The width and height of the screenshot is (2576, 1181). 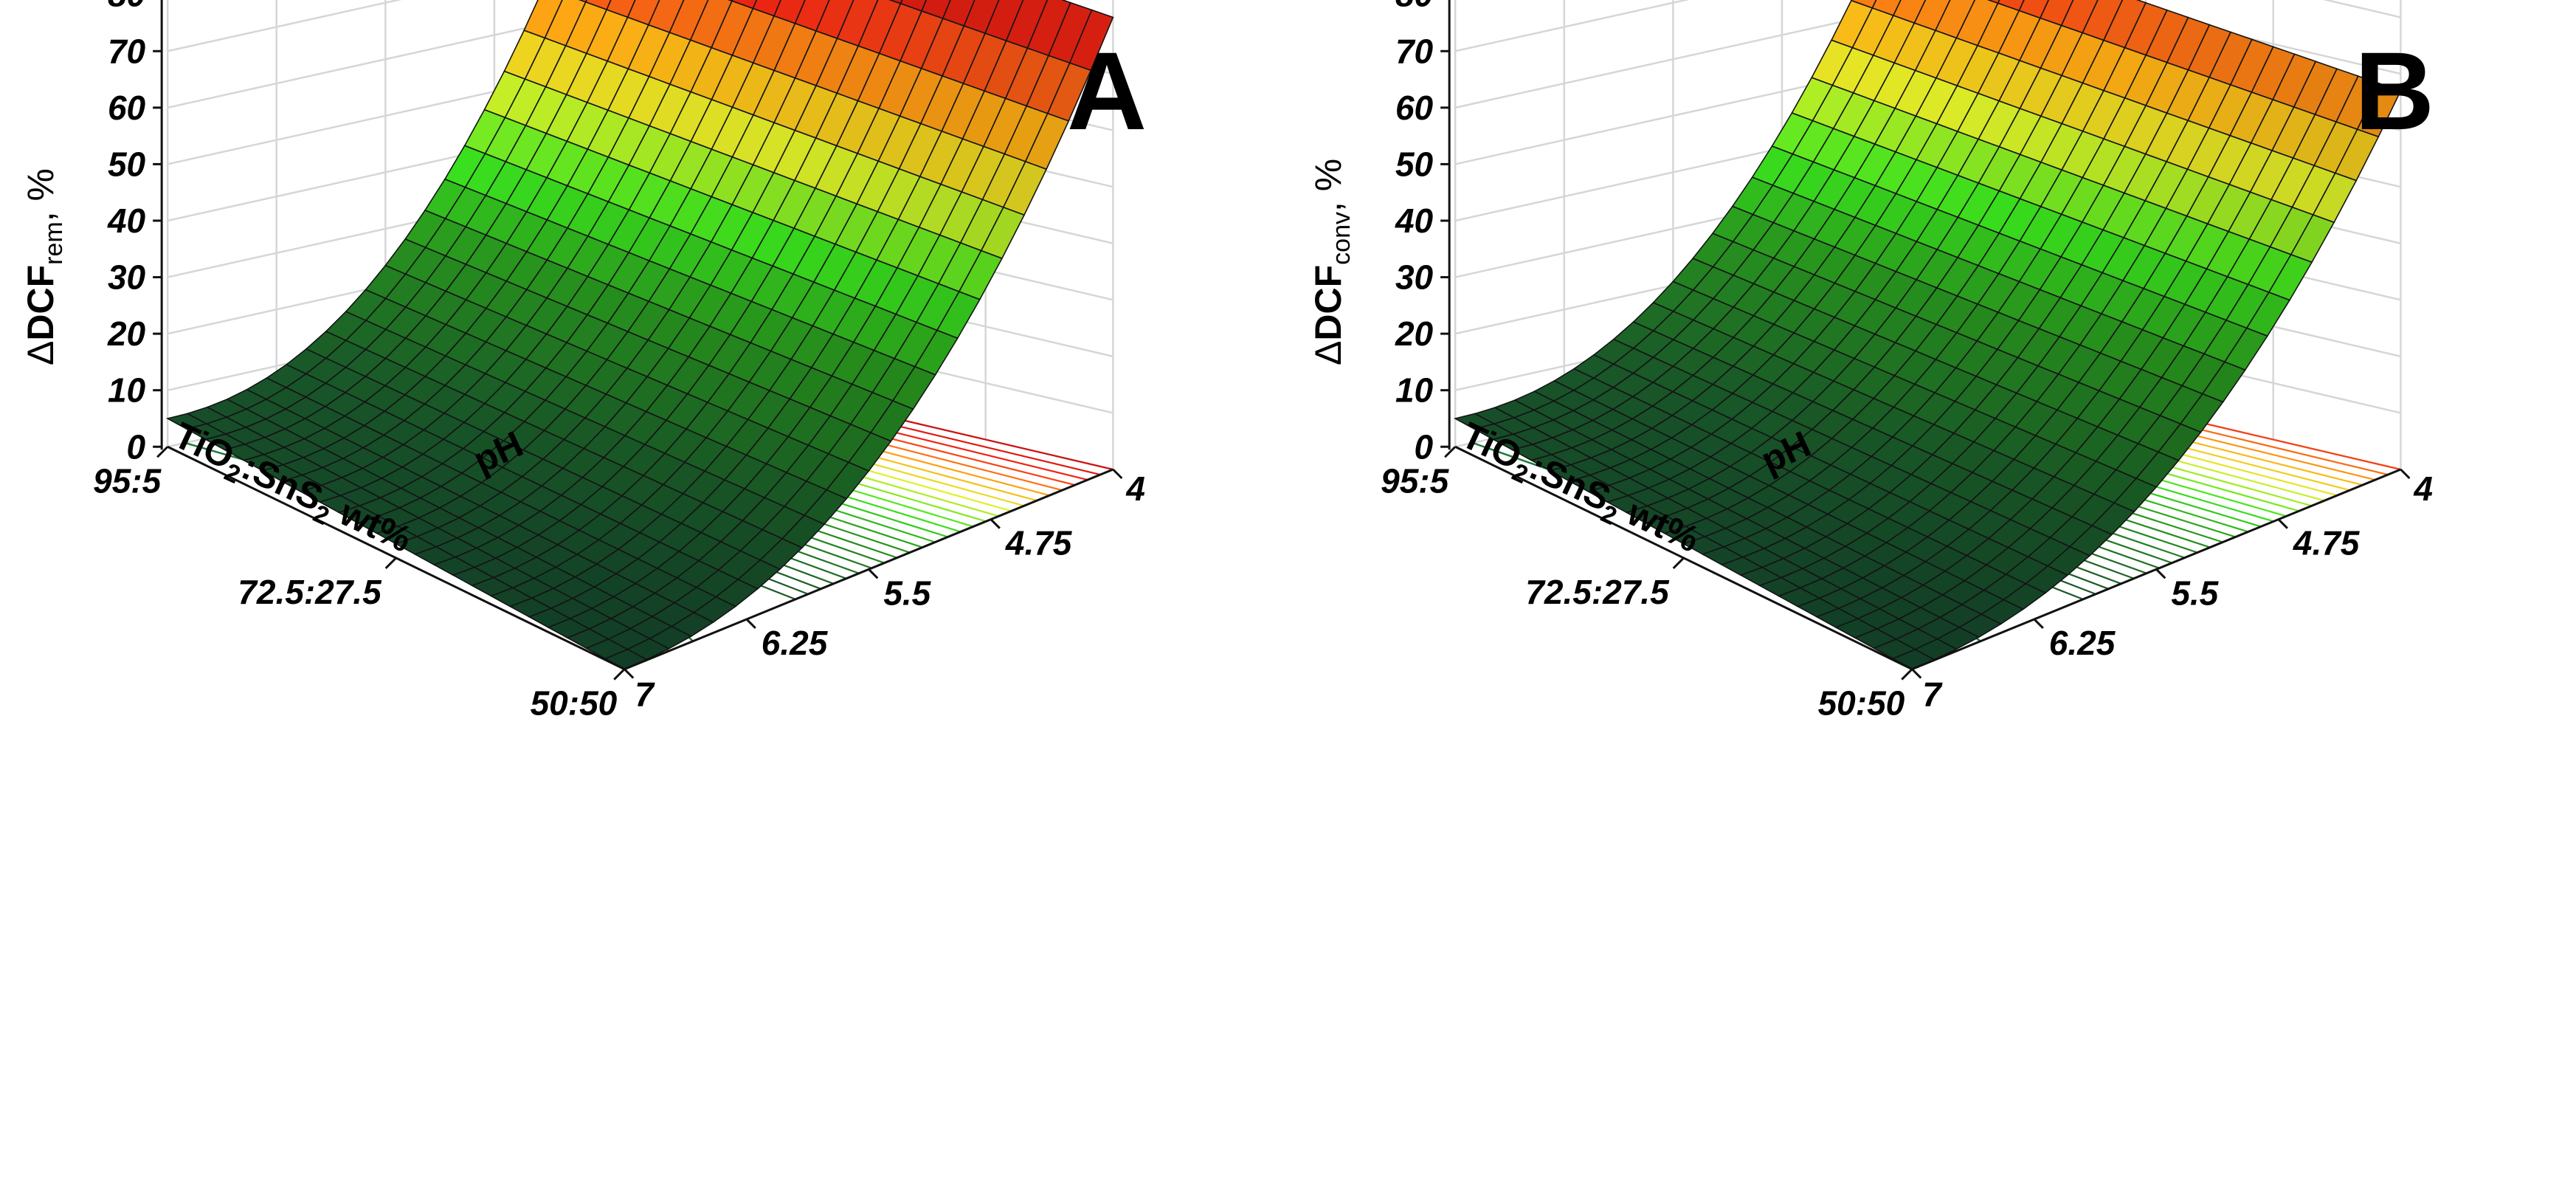 I want to click on x-ticks-a: 95:5 72.5:27.5 50:50, so click(x=359, y=584).